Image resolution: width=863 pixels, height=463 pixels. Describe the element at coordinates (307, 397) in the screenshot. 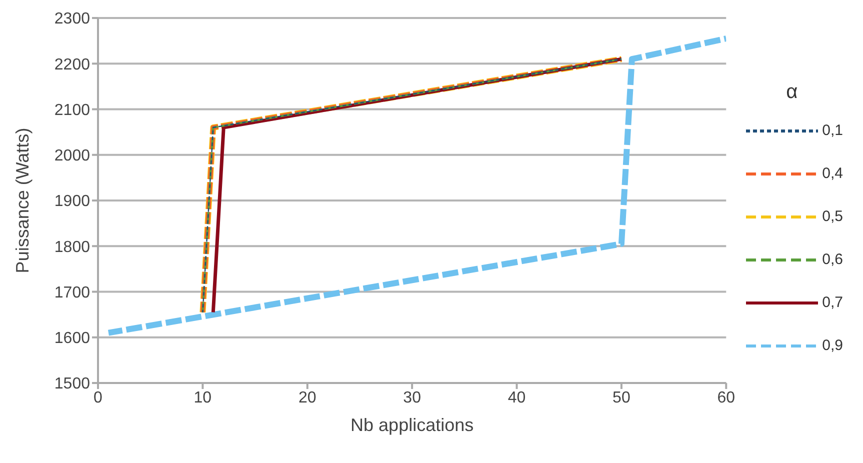

I see `x-tick-label: 20` at that location.